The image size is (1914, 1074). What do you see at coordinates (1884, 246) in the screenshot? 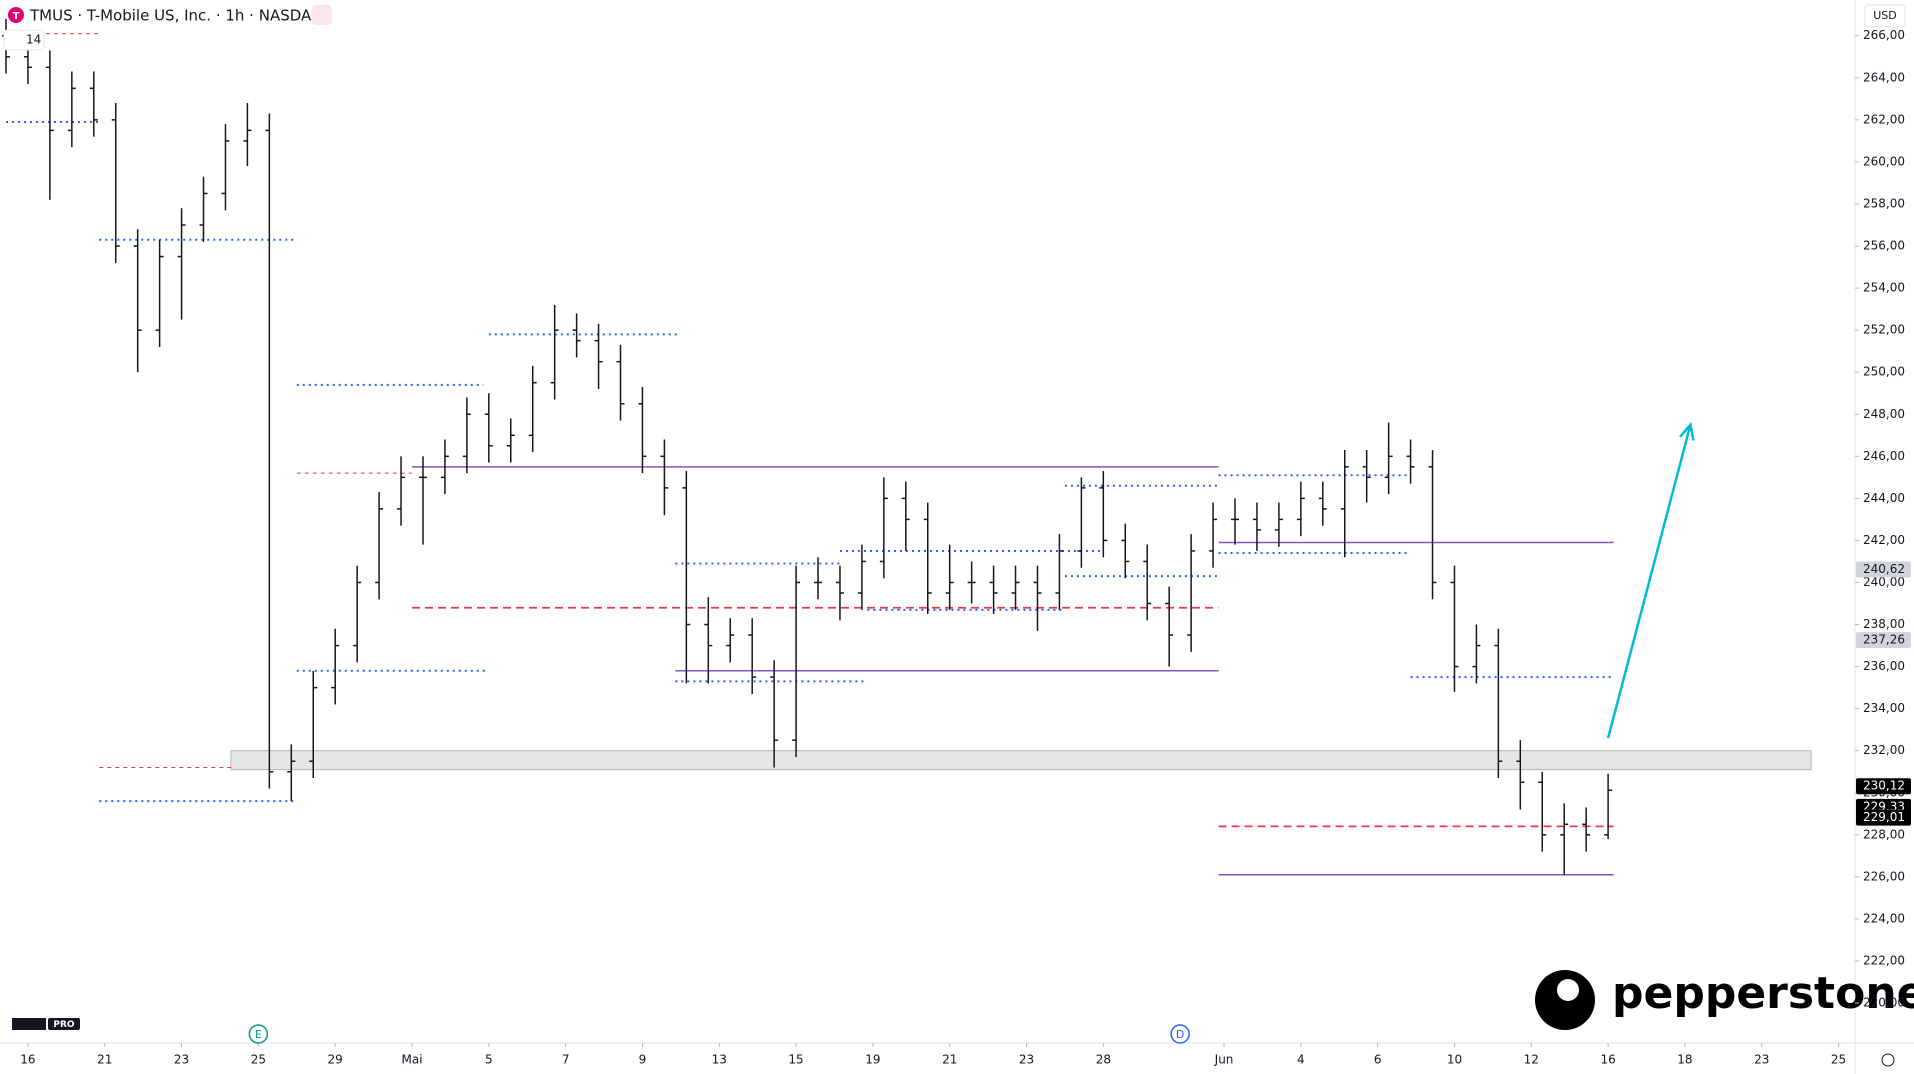
I see `y-tick-label: 256,00` at bounding box center [1884, 246].